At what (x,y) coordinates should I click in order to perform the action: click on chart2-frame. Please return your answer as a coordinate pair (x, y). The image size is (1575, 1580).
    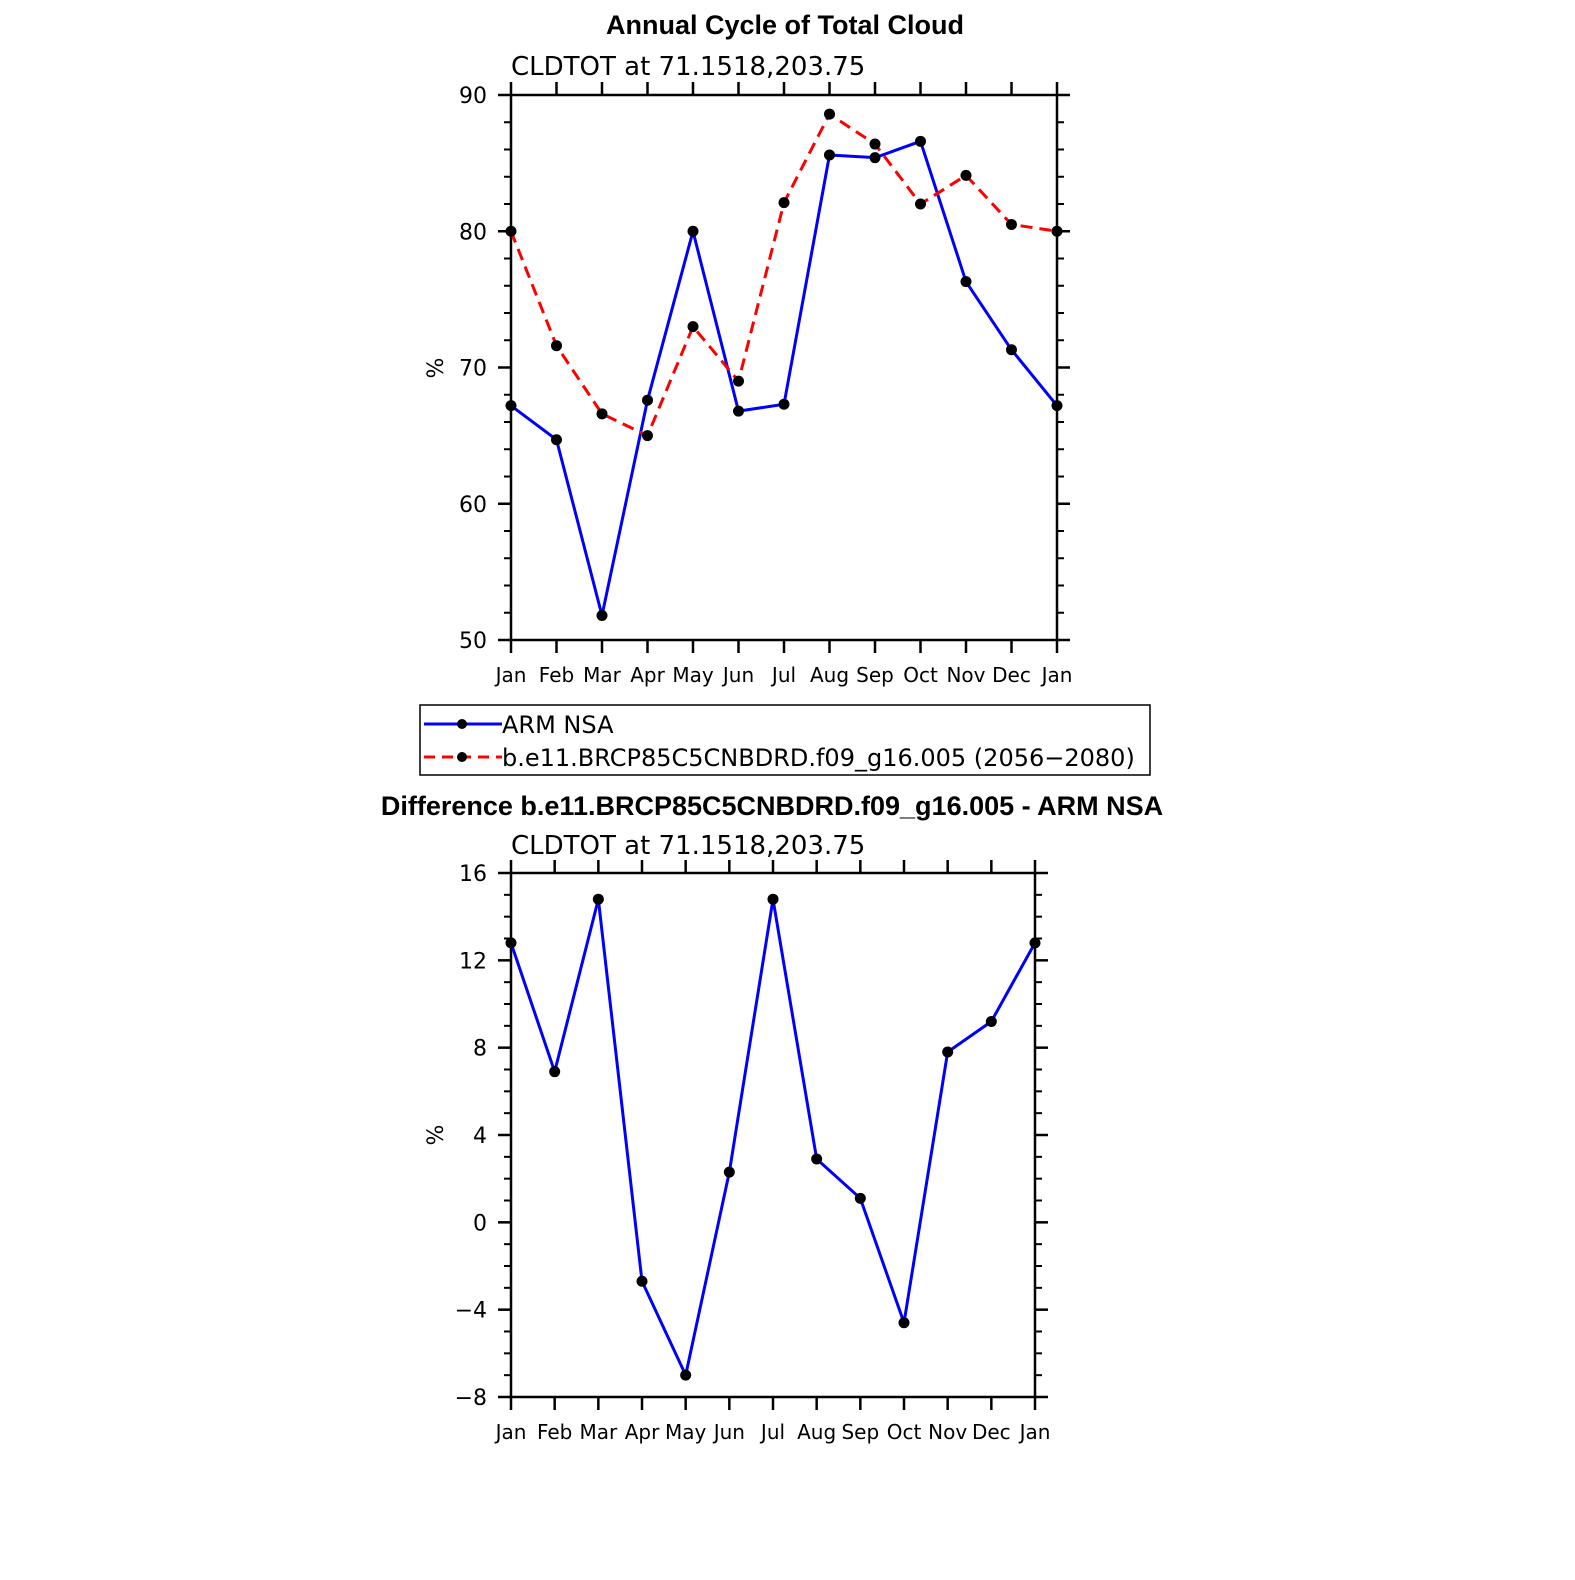
    Looking at the image, I should click on (773, 1135).